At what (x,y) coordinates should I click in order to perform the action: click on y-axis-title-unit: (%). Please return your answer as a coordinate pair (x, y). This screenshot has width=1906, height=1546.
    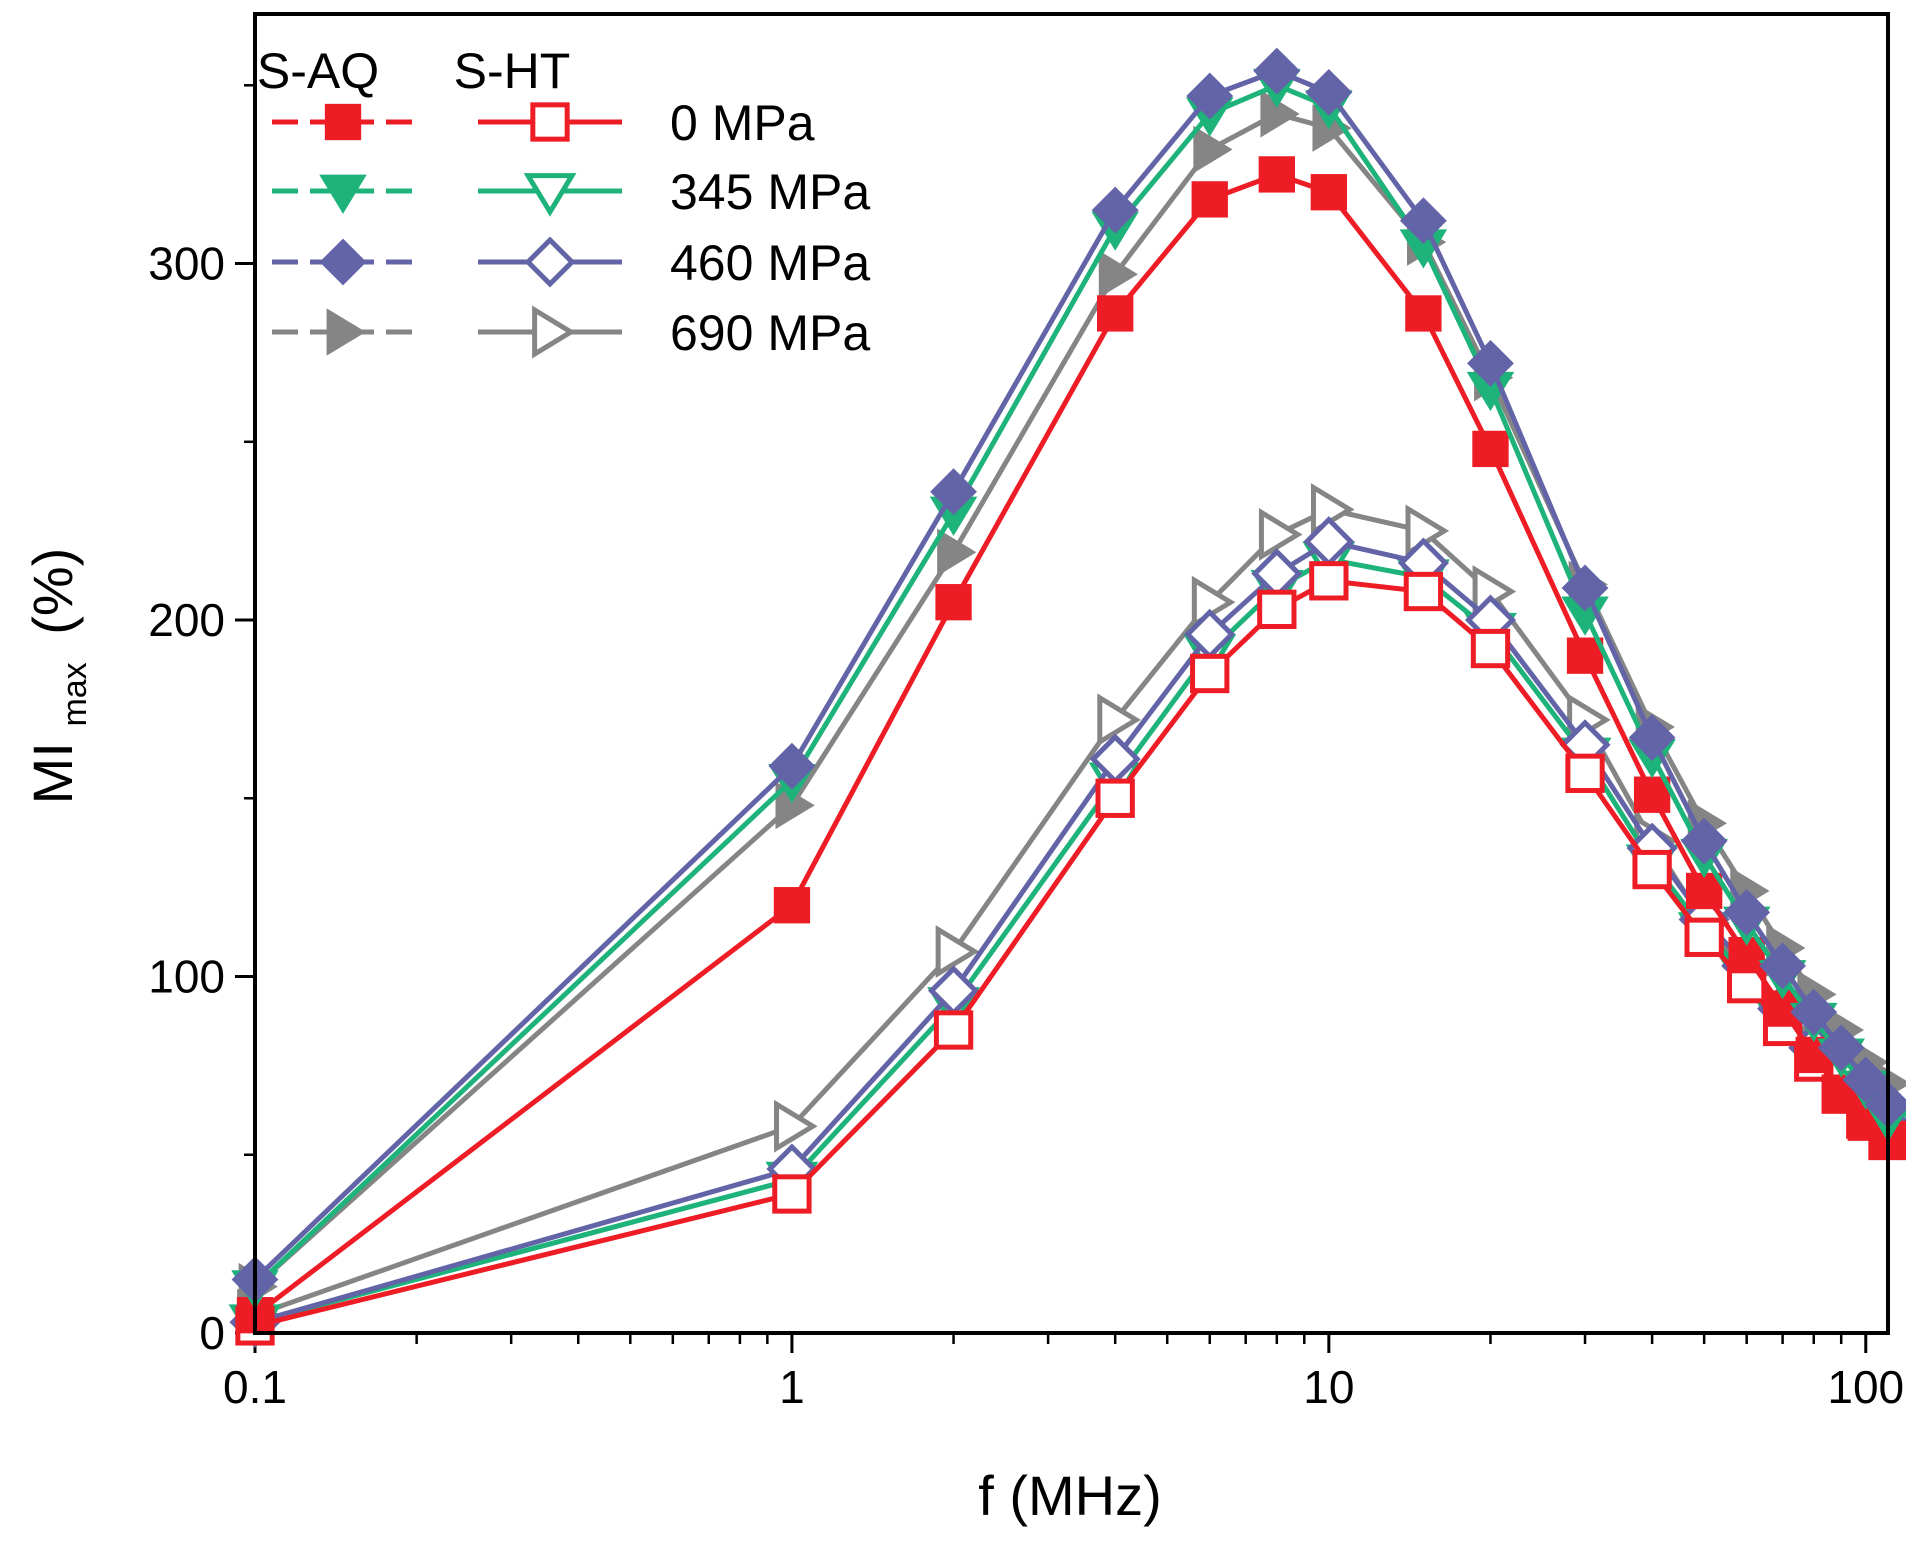
    Looking at the image, I should click on (52, 591).